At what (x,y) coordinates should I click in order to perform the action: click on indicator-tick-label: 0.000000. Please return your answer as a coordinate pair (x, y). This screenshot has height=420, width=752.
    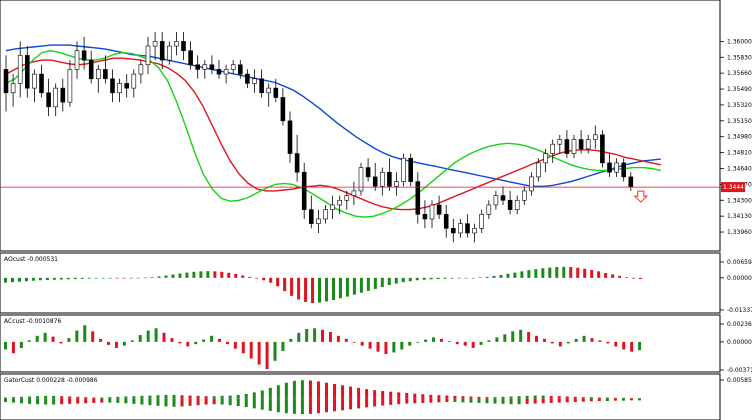
    Looking at the image, I should click on (739, 278).